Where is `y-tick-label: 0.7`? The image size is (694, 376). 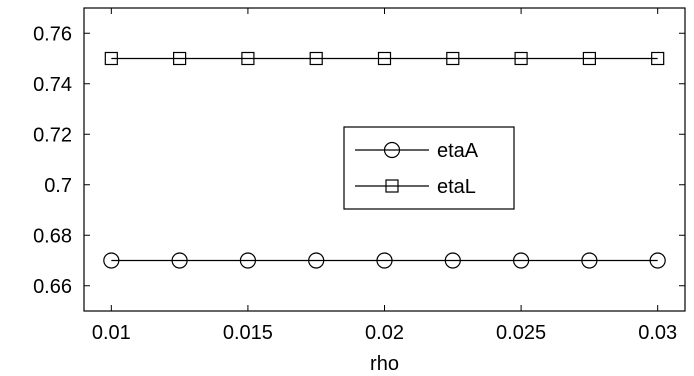 y-tick-label: 0.7 is located at coordinates (58, 186).